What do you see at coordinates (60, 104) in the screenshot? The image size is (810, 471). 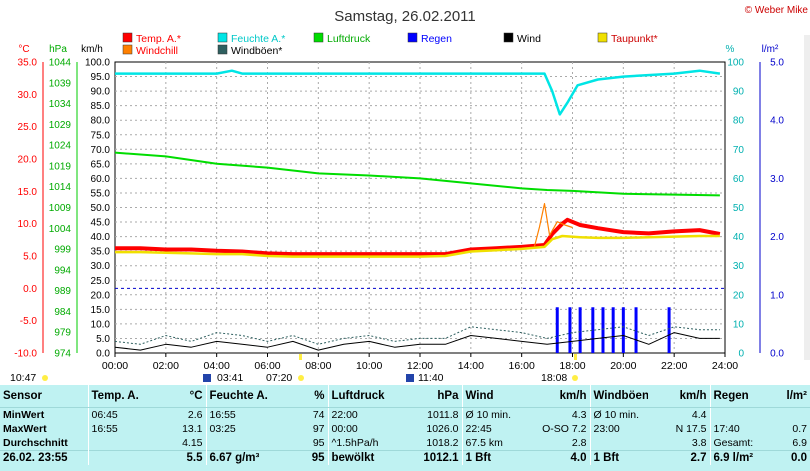 I see `pressure-tick-label: 1034` at bounding box center [60, 104].